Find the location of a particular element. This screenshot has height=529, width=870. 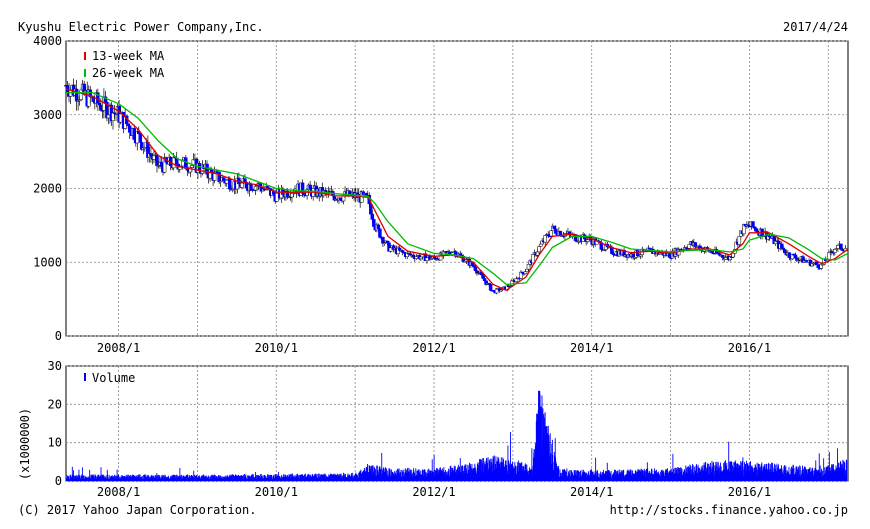

legend-label-volume: Volume is located at coordinates (113, 378).